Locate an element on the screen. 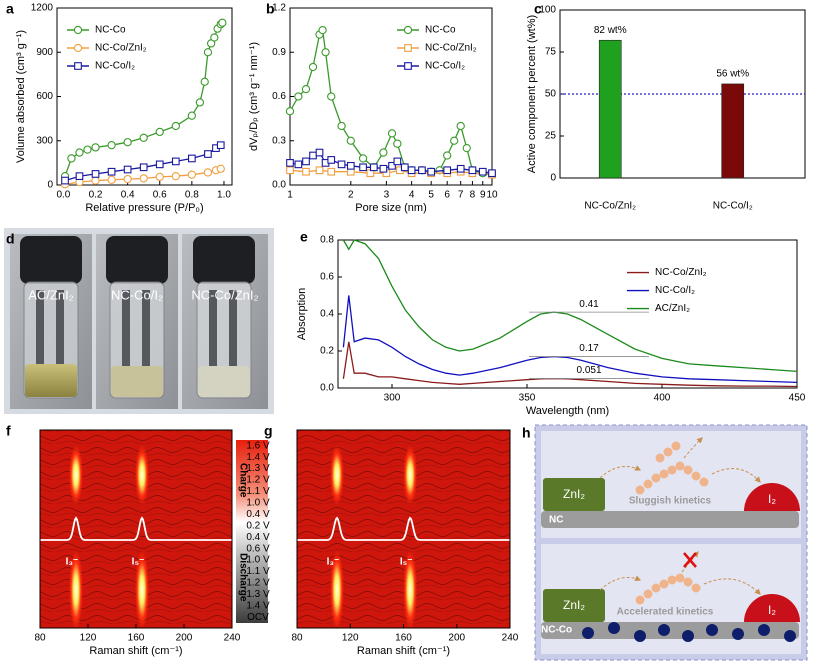  colorbar is located at coordinates (252, 531).